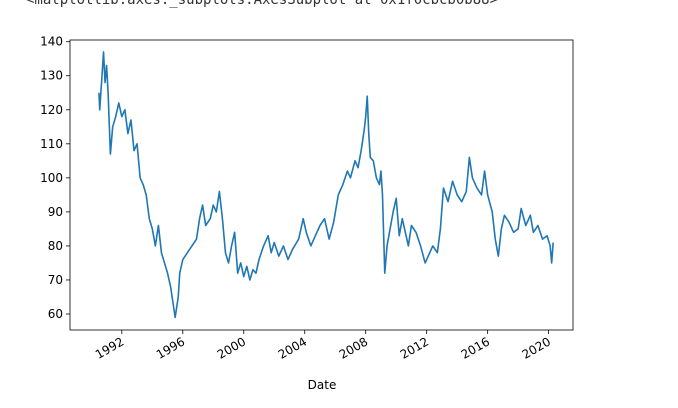  What do you see at coordinates (51, 144) in the screenshot?
I see `y-tick-label: 110` at bounding box center [51, 144].